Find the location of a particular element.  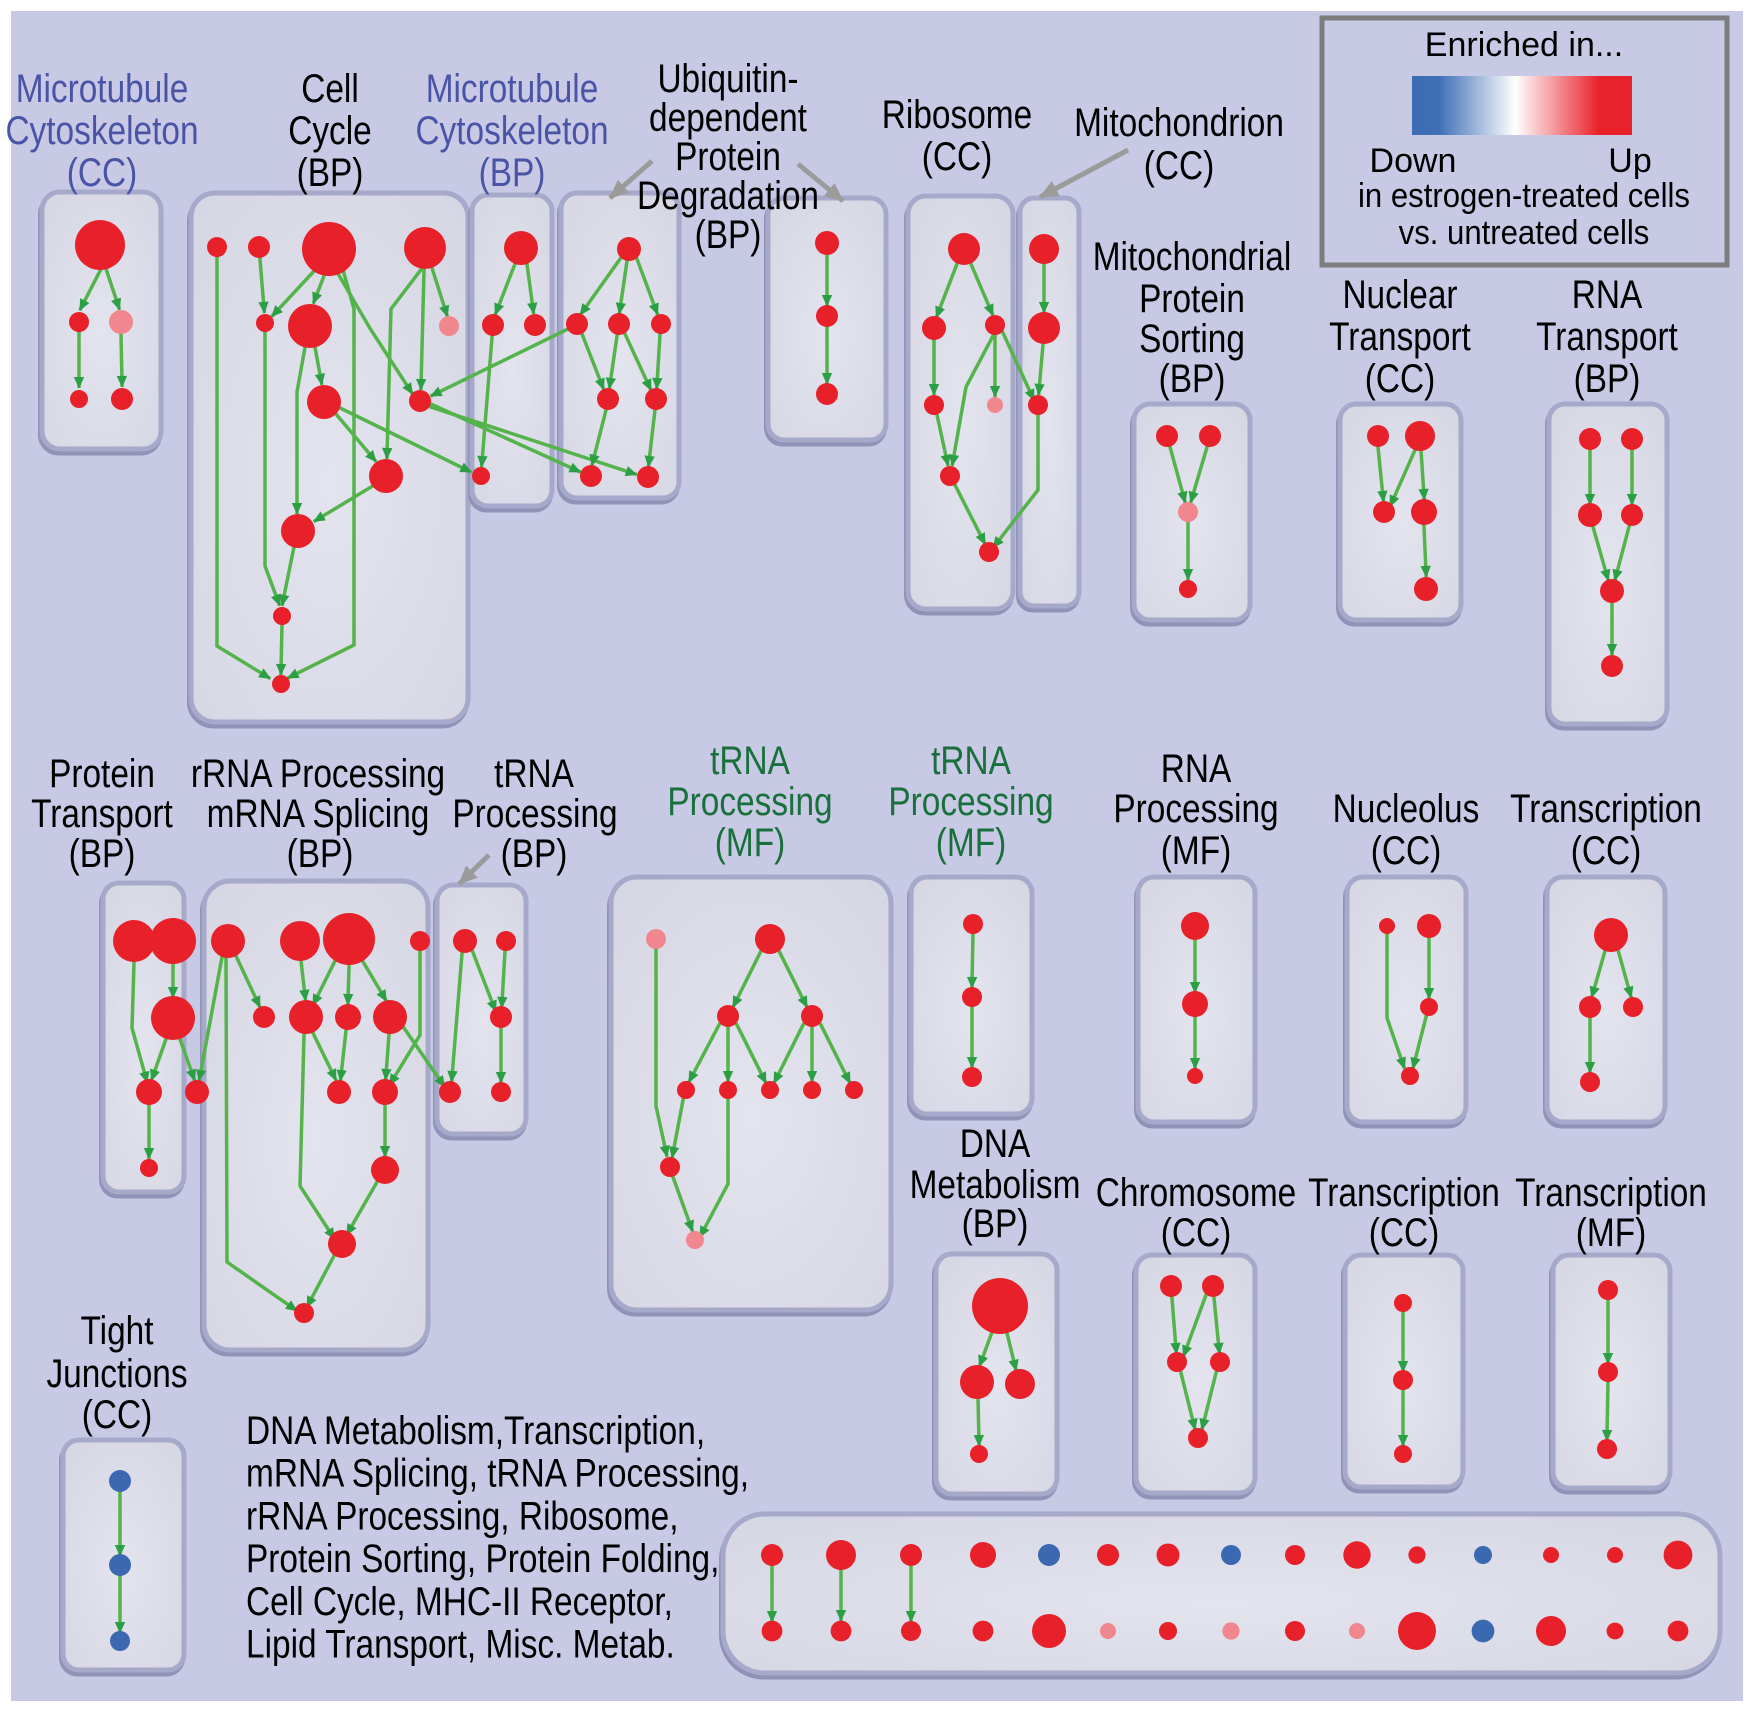

svg-text: vs. untreated cells is located at coordinates (1524, 233).